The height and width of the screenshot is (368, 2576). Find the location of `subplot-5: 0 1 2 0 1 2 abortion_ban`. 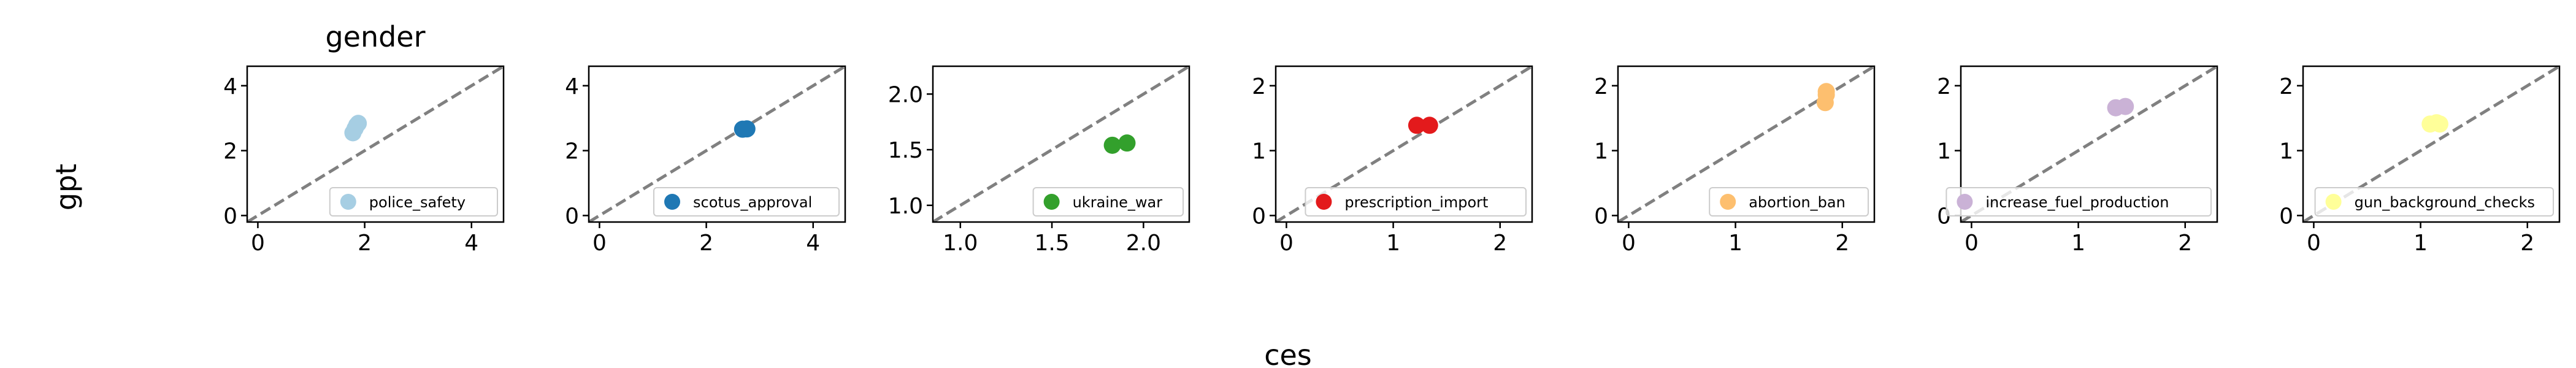

subplot-5: 0 1 2 0 1 2 abortion_ban is located at coordinates (1735, 160).